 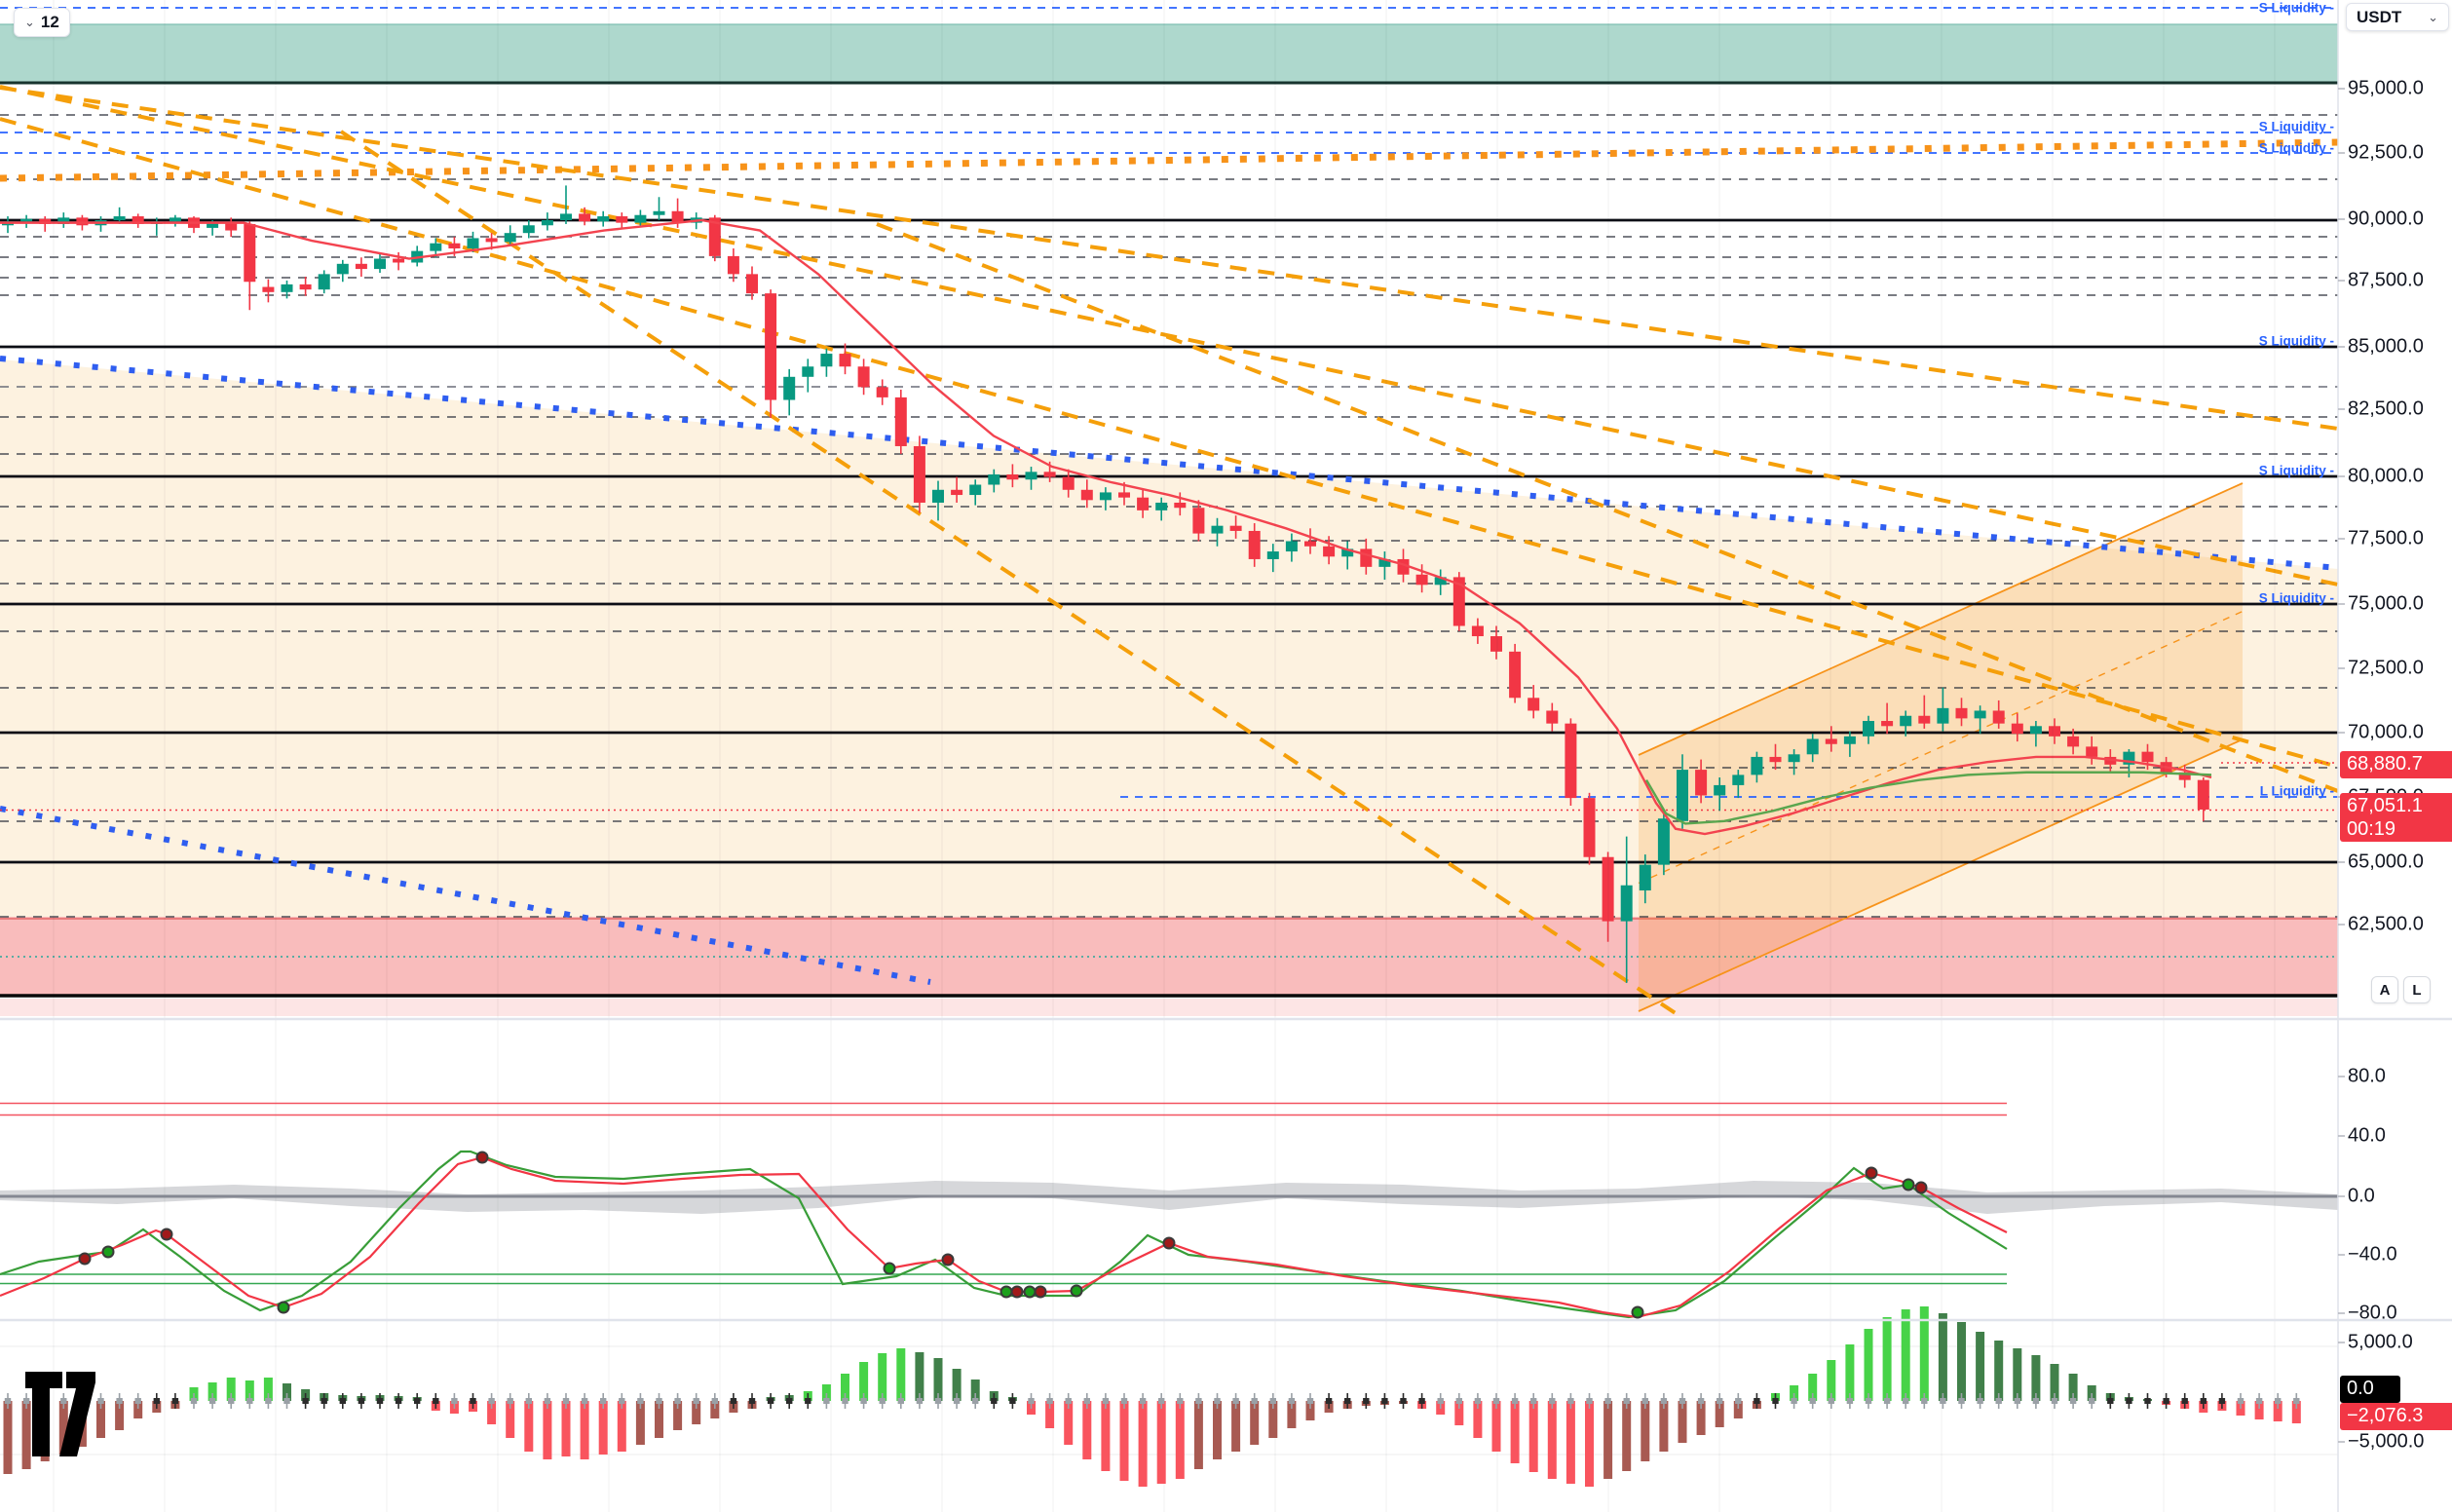 What do you see at coordinates (2386, 538) in the screenshot?
I see `axis-tick-label: 77,500.0` at bounding box center [2386, 538].